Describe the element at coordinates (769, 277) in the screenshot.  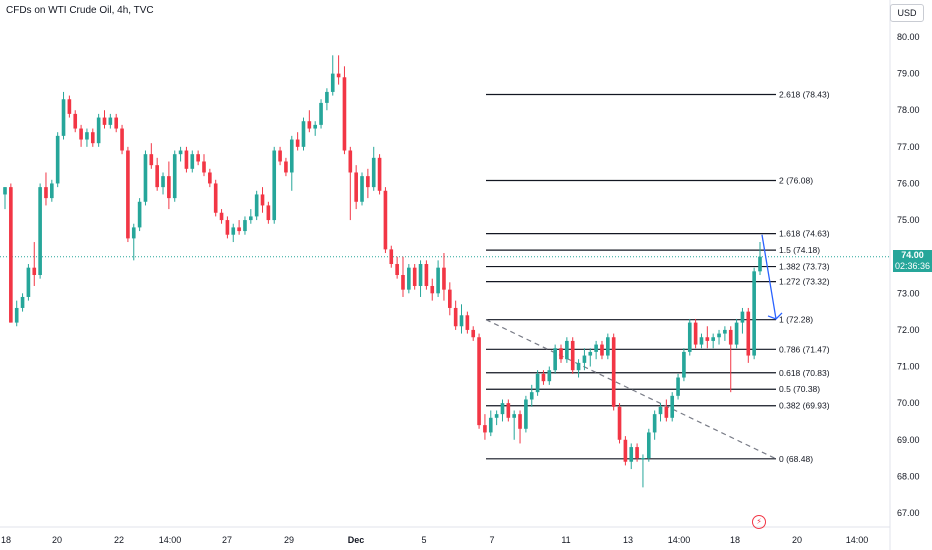
I see `projection-arrow` at that location.